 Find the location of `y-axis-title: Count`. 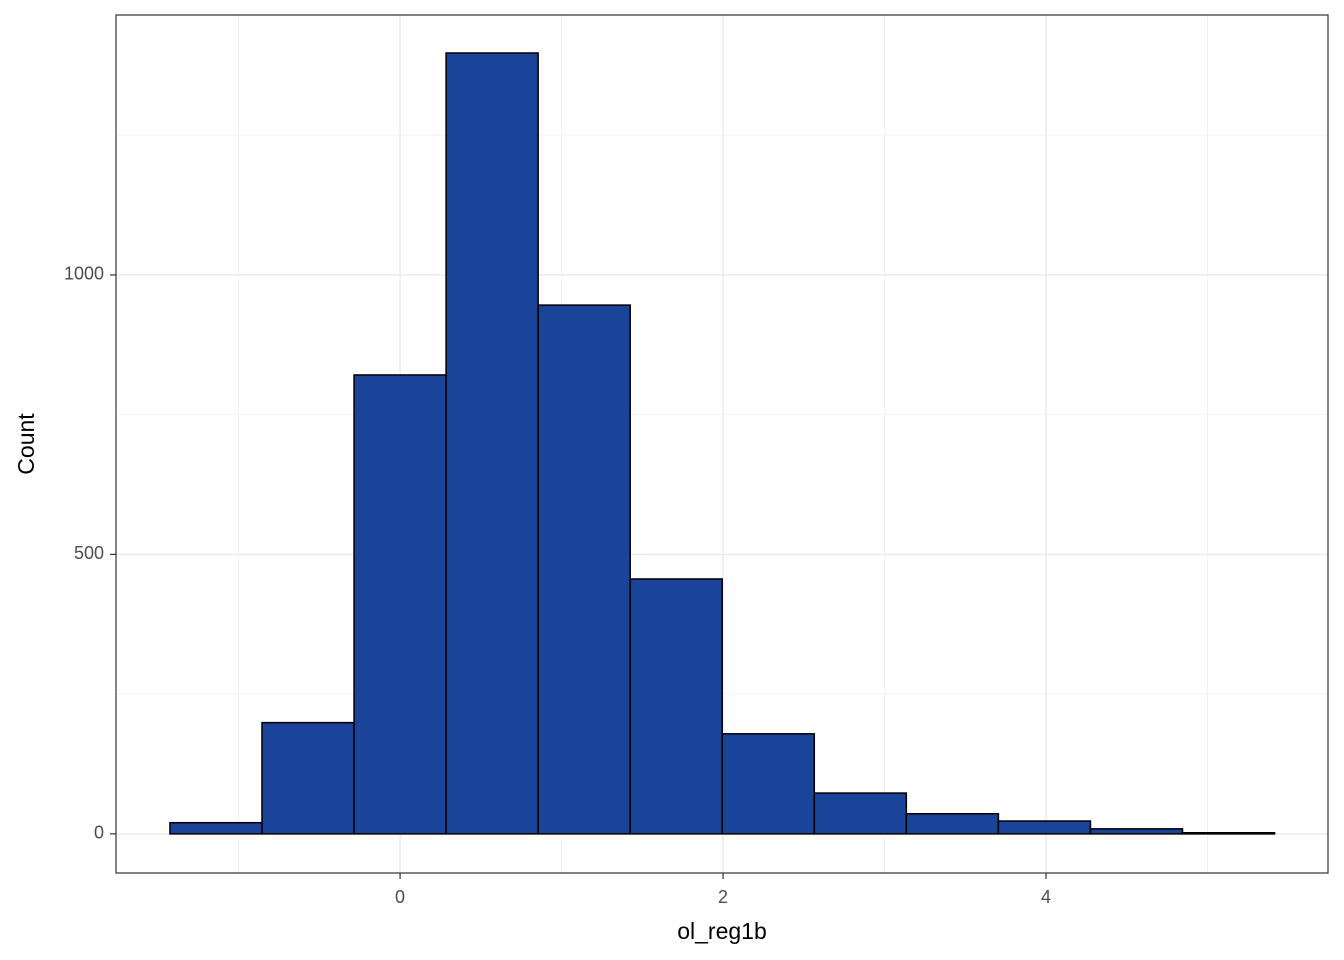

y-axis-title: Count is located at coordinates (26, 444).